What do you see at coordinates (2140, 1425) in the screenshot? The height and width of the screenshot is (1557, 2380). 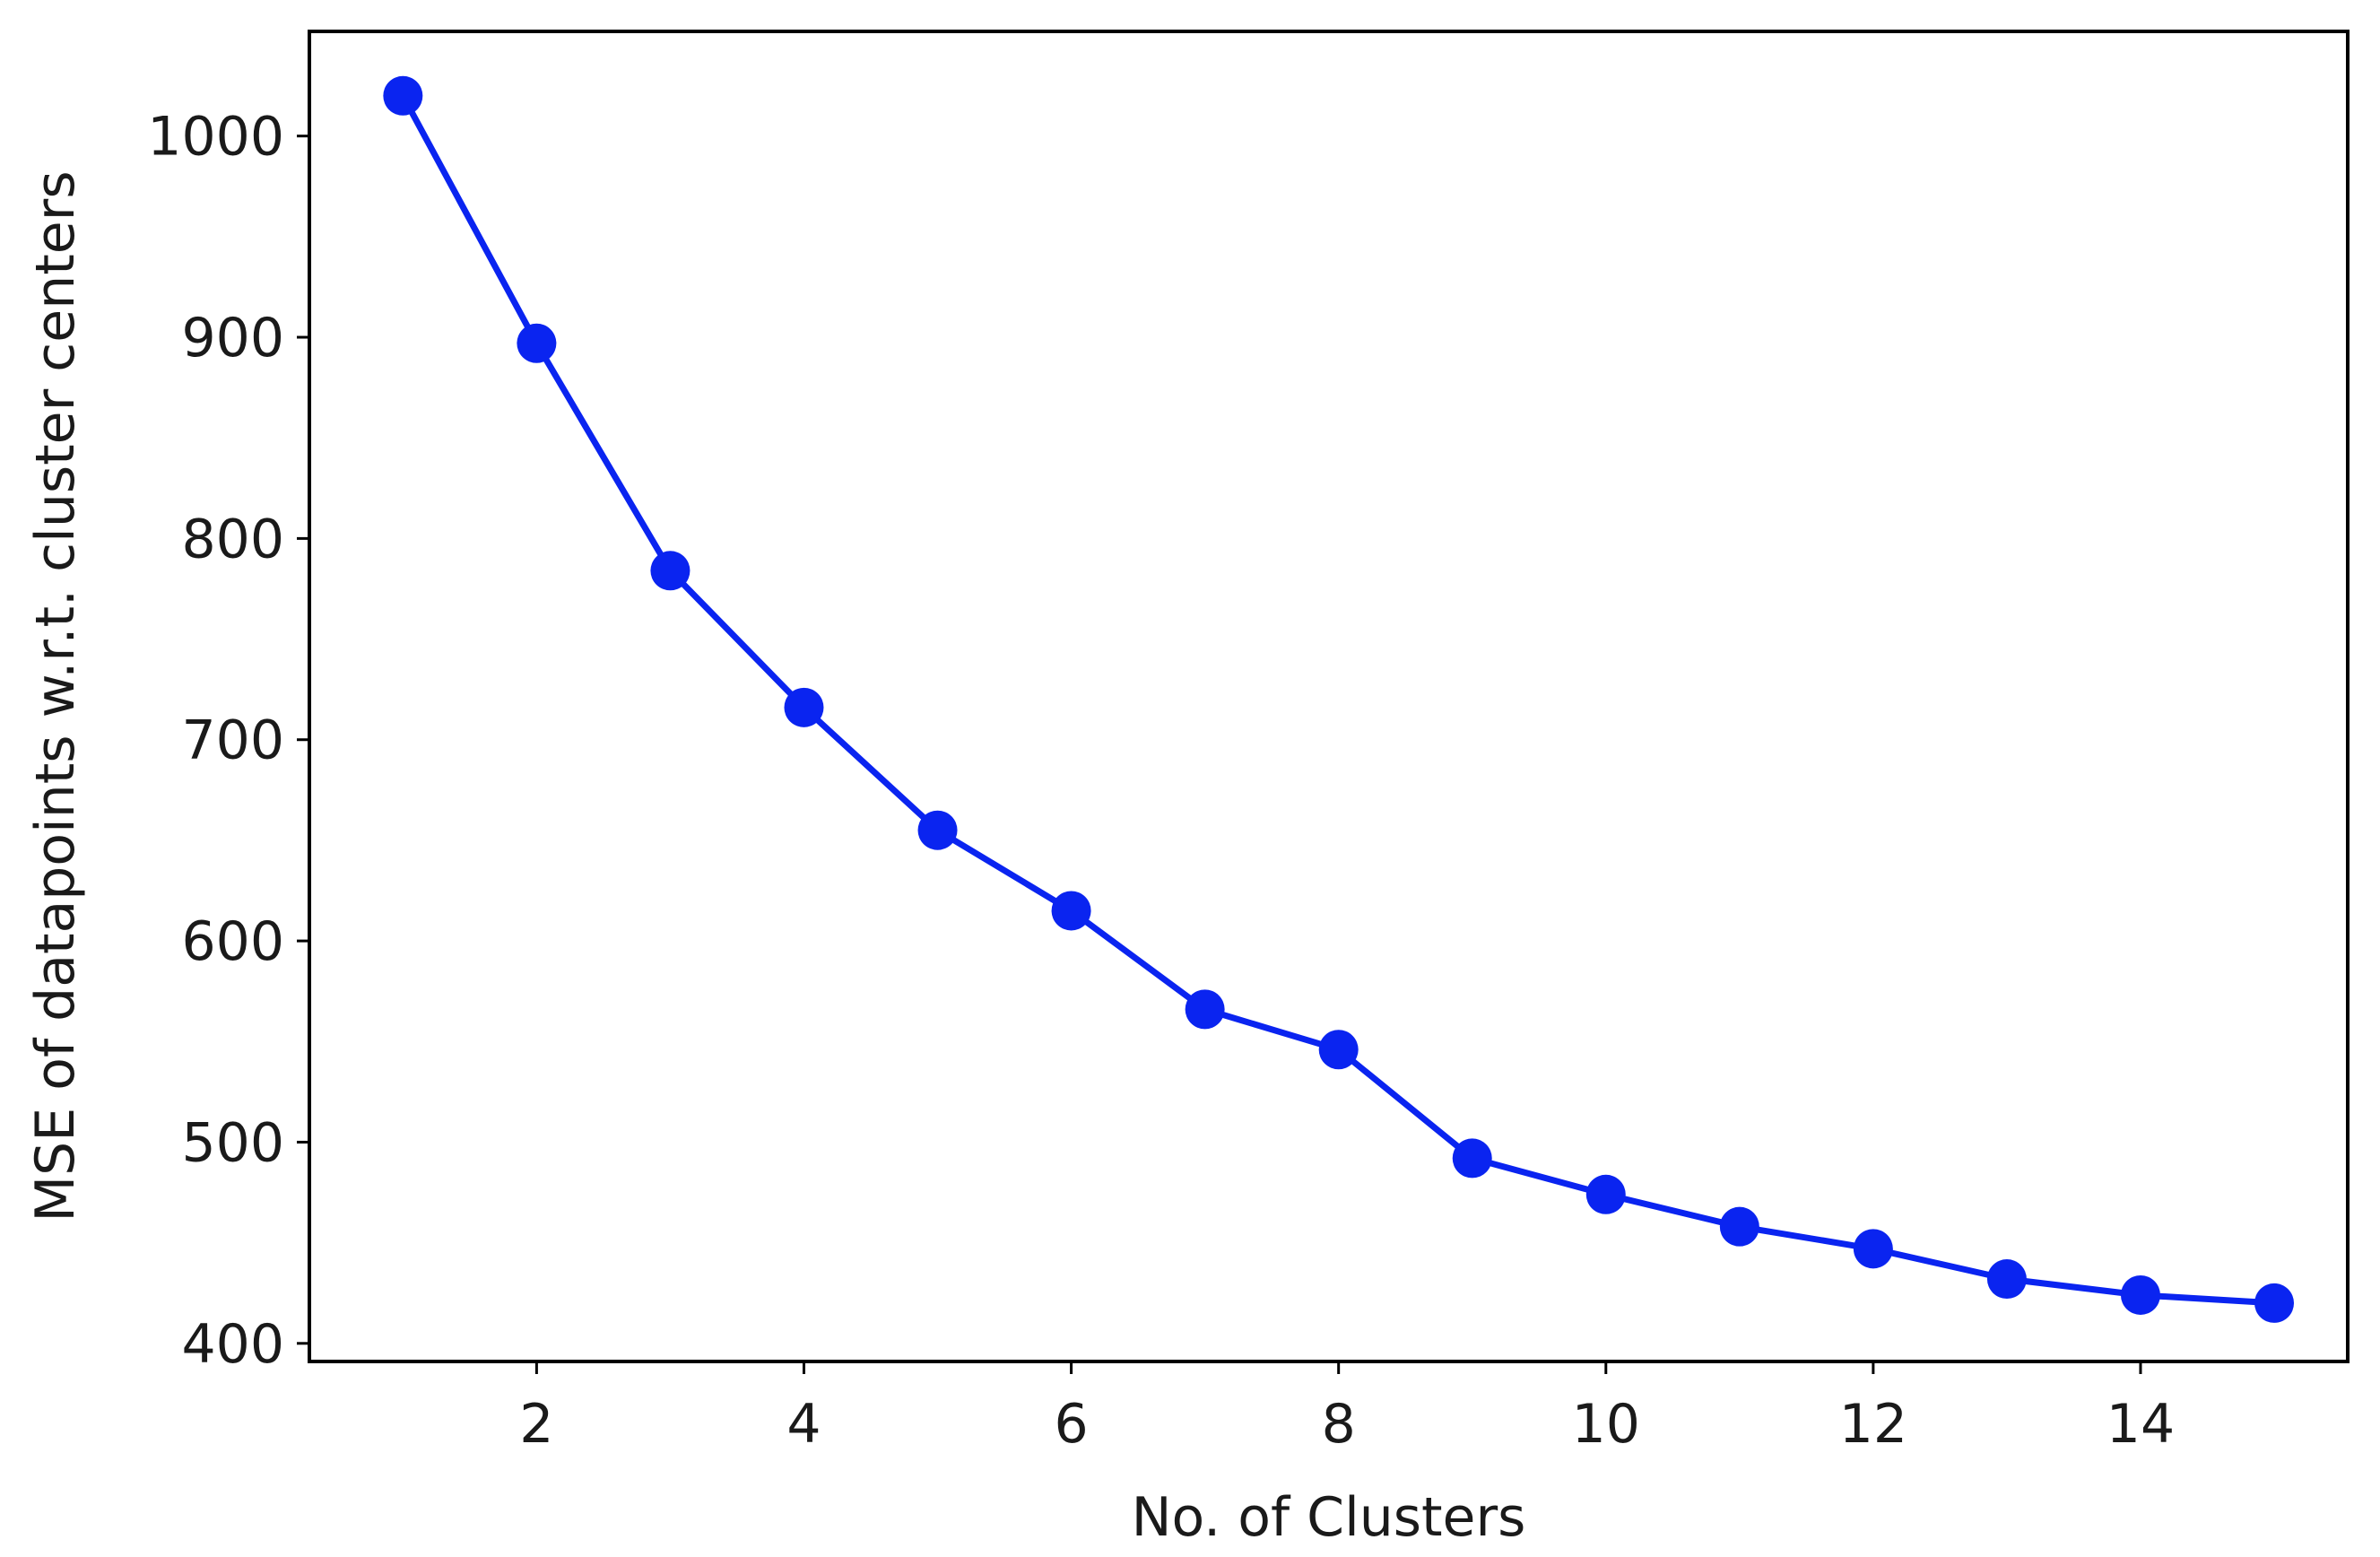 I see `x-tick-label: 14` at bounding box center [2140, 1425].